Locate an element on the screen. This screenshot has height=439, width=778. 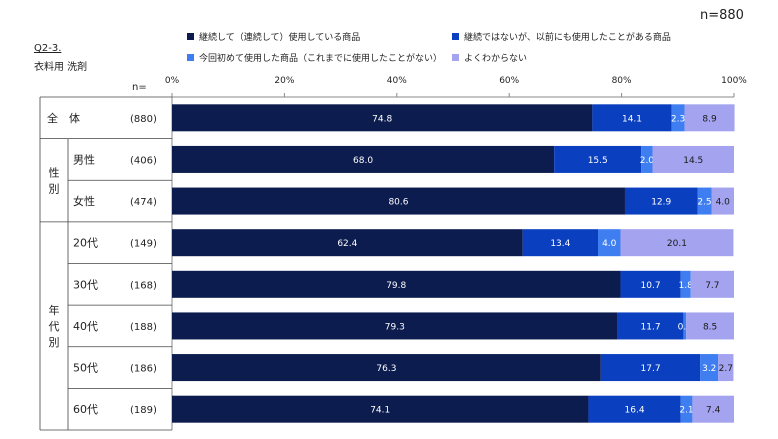
data-label: 2.0 is located at coordinates (647, 161).